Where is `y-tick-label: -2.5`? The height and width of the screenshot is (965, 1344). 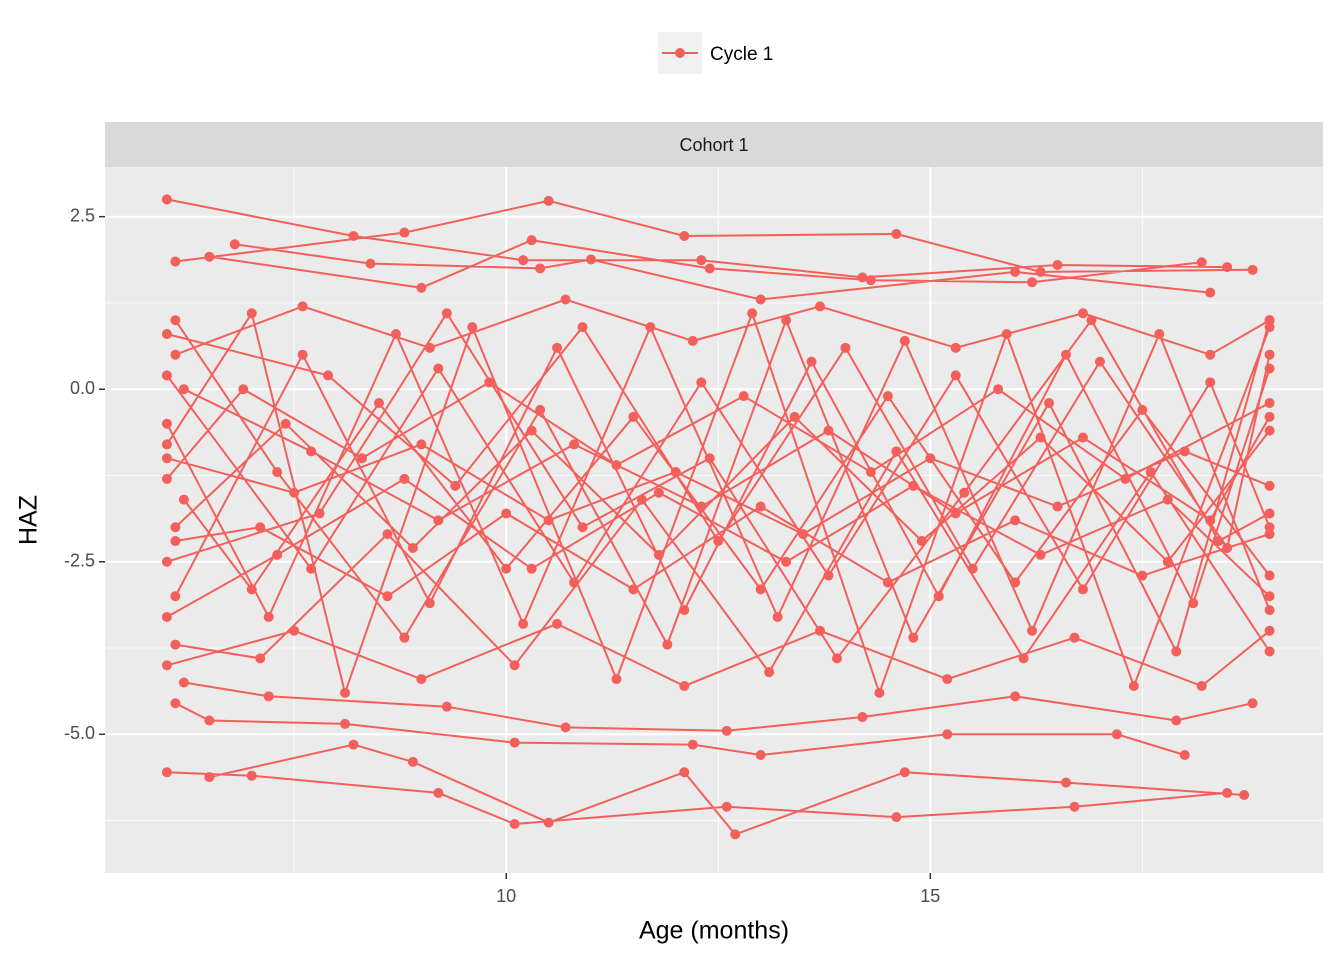 y-tick-label: -2.5 is located at coordinates (79, 561).